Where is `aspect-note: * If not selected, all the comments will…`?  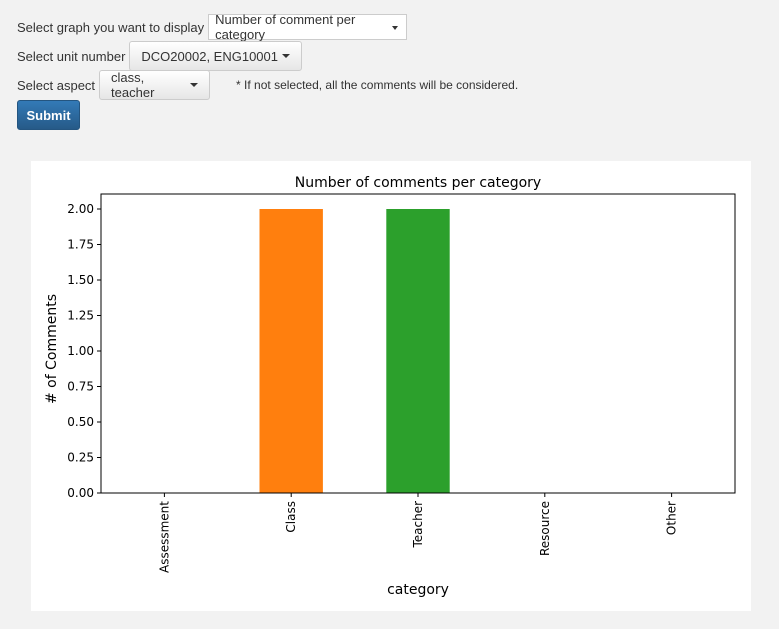 aspect-note: * If not selected, all the comments will… is located at coordinates (377, 85).